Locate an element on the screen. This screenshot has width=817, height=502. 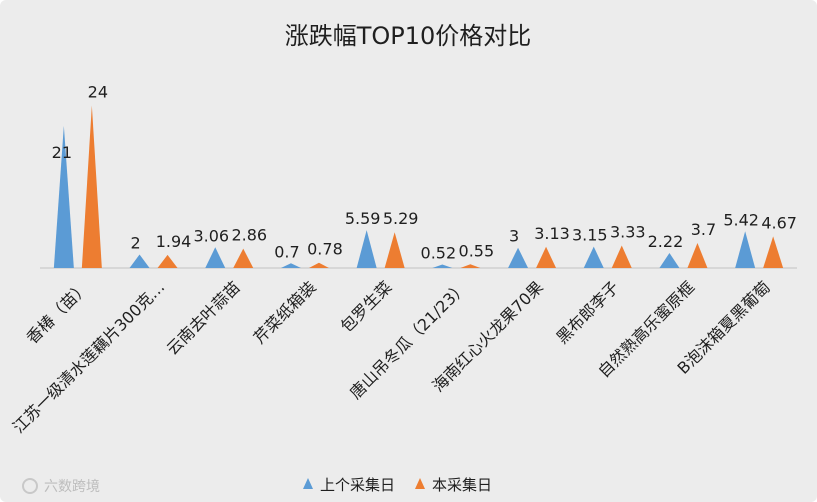
x-tick-label-7: 黑布郎李子 is located at coordinates (588, 312).